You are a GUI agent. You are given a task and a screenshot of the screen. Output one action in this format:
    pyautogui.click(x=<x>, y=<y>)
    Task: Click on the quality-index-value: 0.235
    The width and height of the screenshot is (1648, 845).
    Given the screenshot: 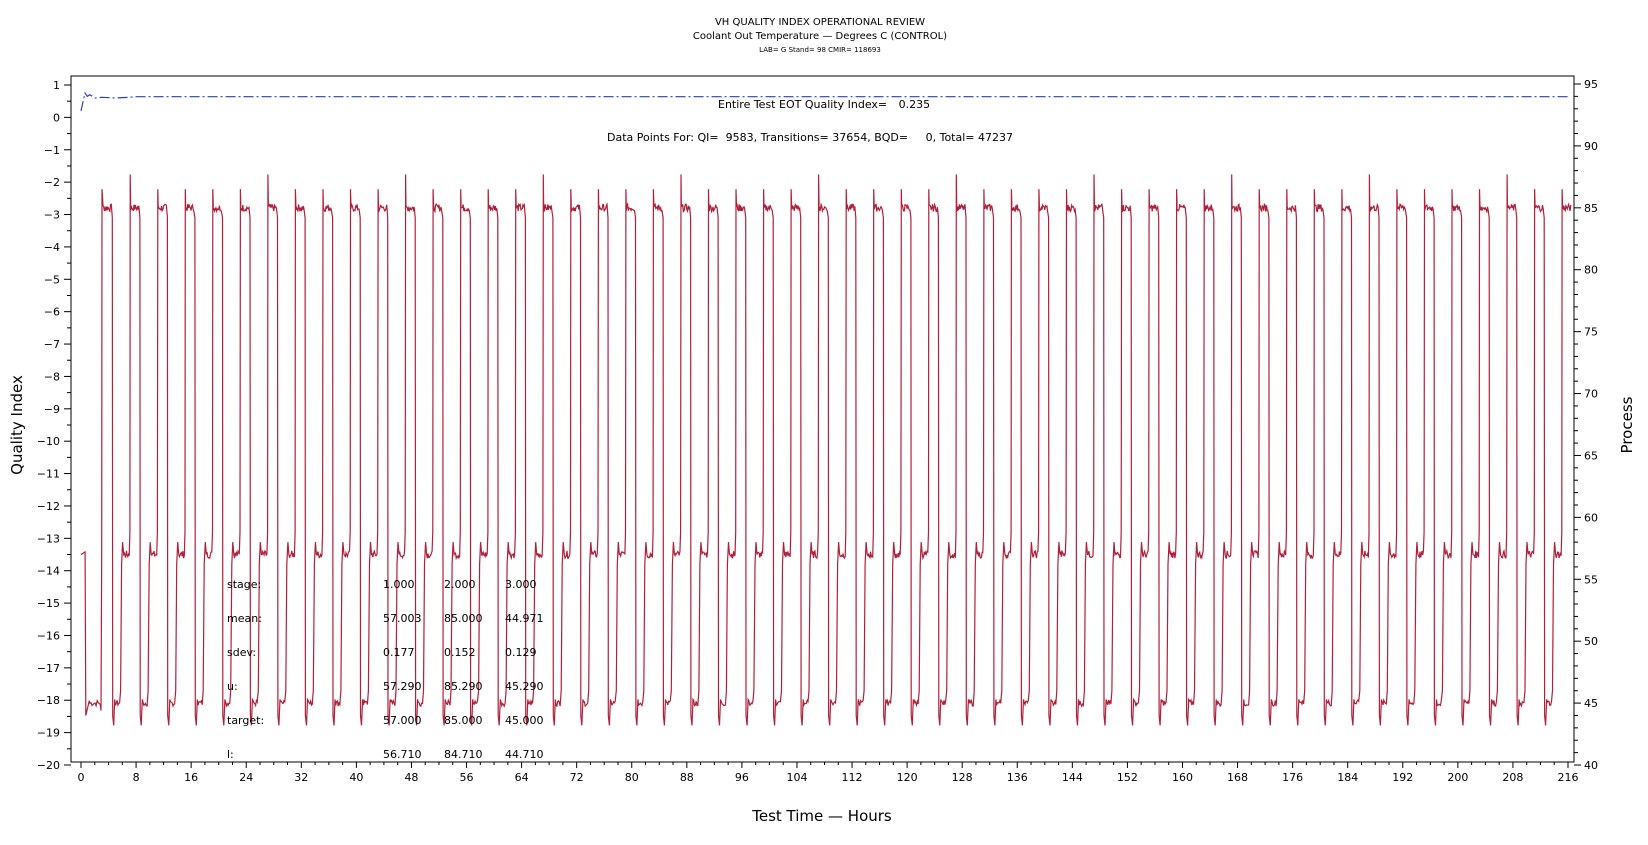 What is the action you would take?
    pyautogui.click(x=915, y=104)
    